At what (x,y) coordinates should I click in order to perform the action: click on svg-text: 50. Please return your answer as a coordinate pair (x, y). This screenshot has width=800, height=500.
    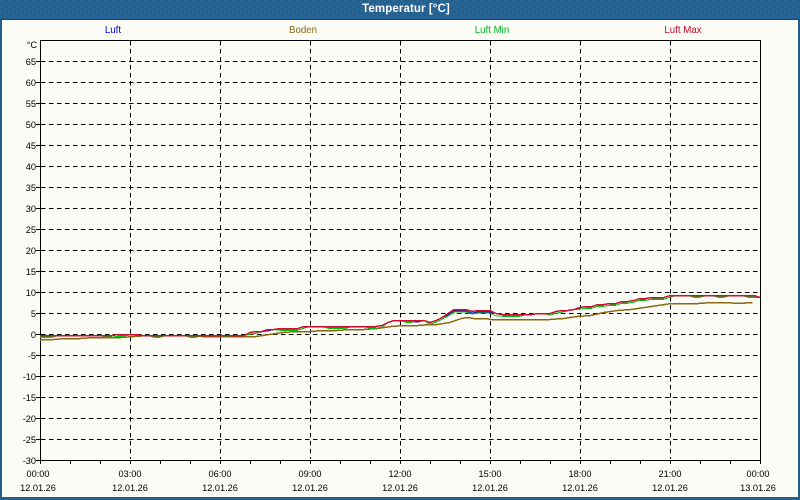
    Looking at the image, I should click on (31, 125).